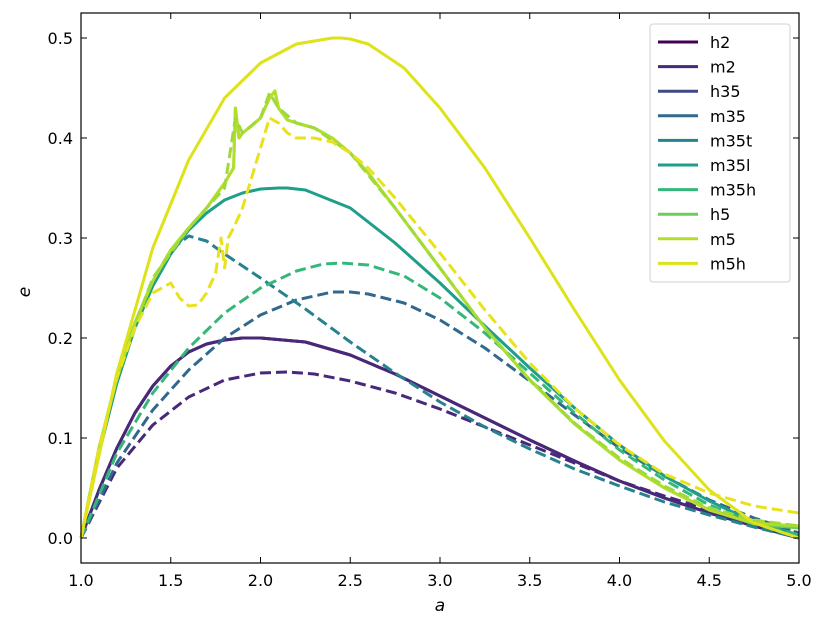  I want to click on legend: h2 m2 h35 m35 m35t m35l m35h h5 m5 m5h, so click(720, 153).